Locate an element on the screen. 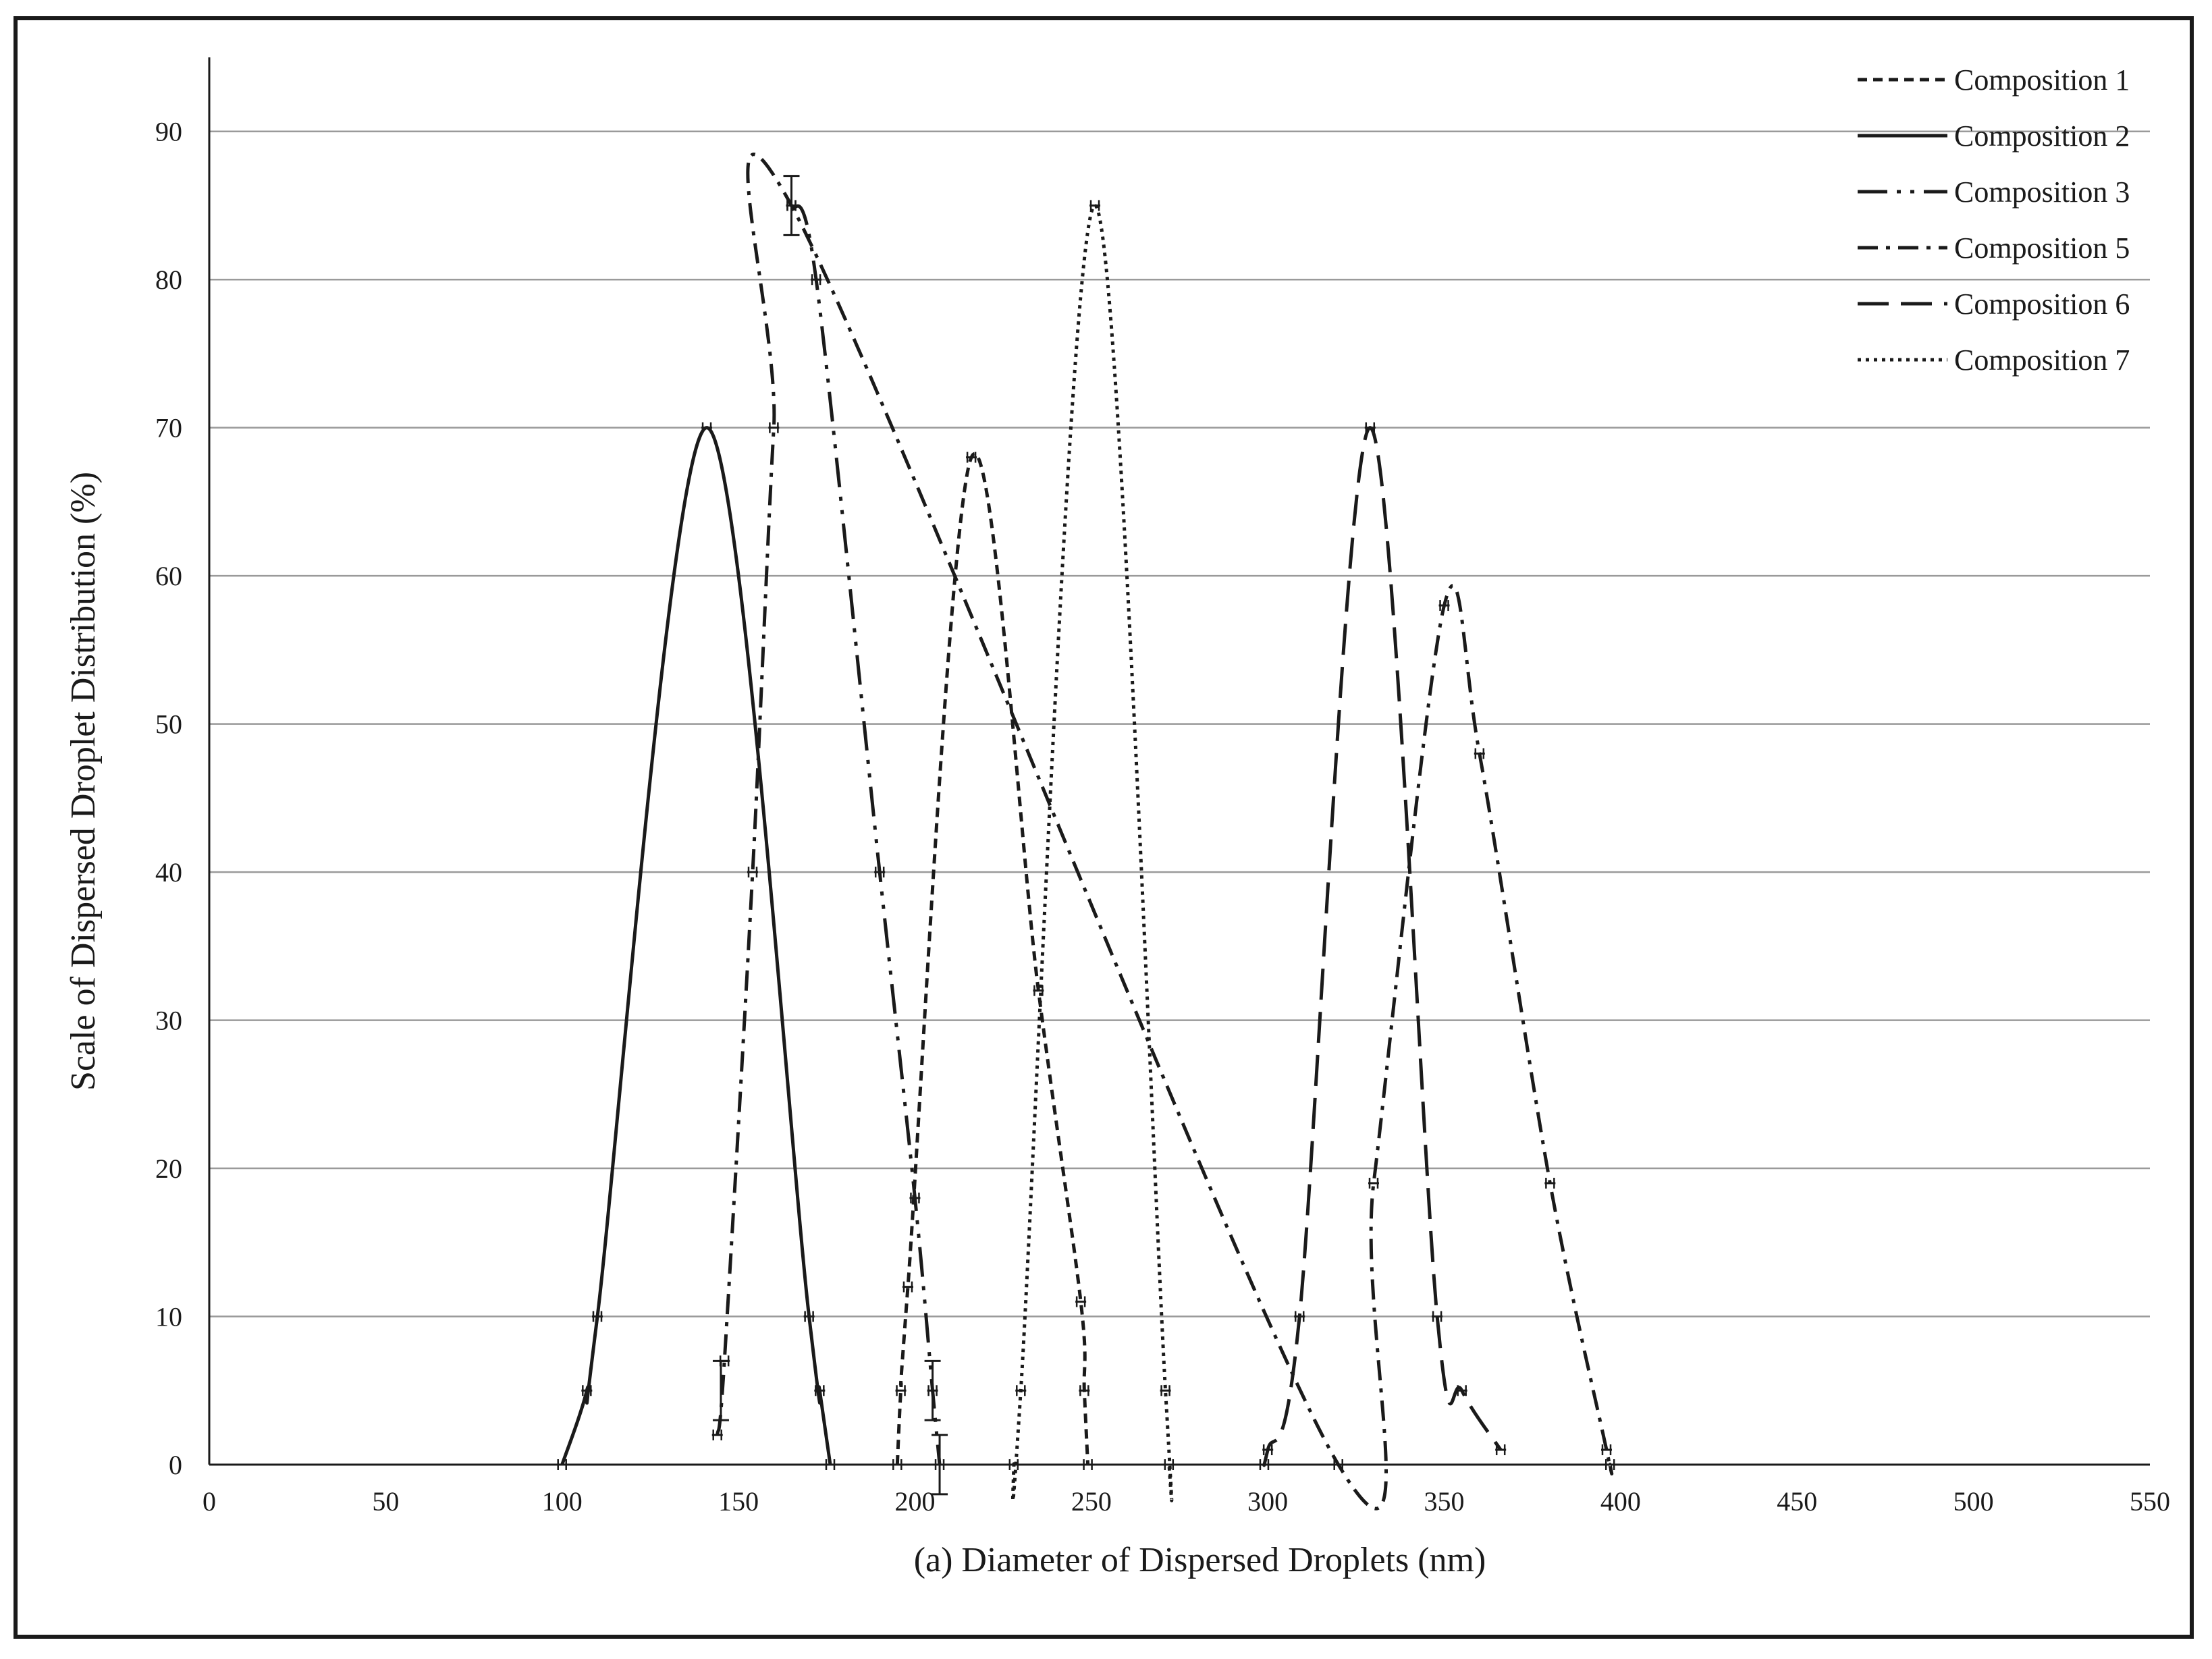 Image resolution: width=2212 pixels, height=1659 pixels. x-tick-label: 550 is located at coordinates (2150, 1502).